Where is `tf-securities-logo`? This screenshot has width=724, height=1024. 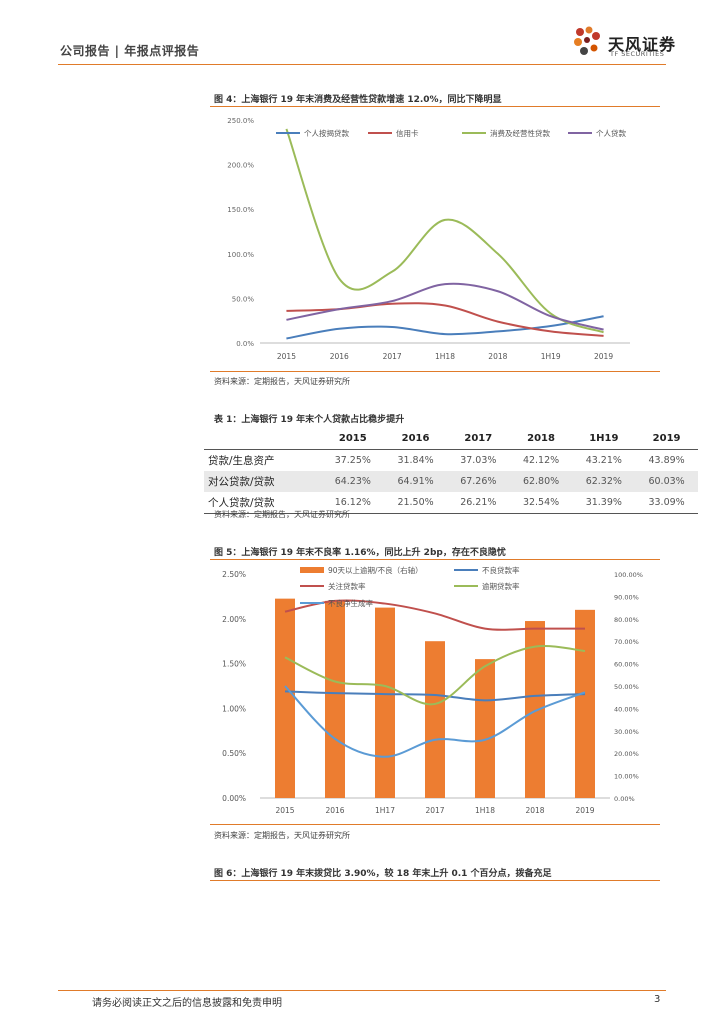 tf-securities-logo is located at coordinates (587, 40).